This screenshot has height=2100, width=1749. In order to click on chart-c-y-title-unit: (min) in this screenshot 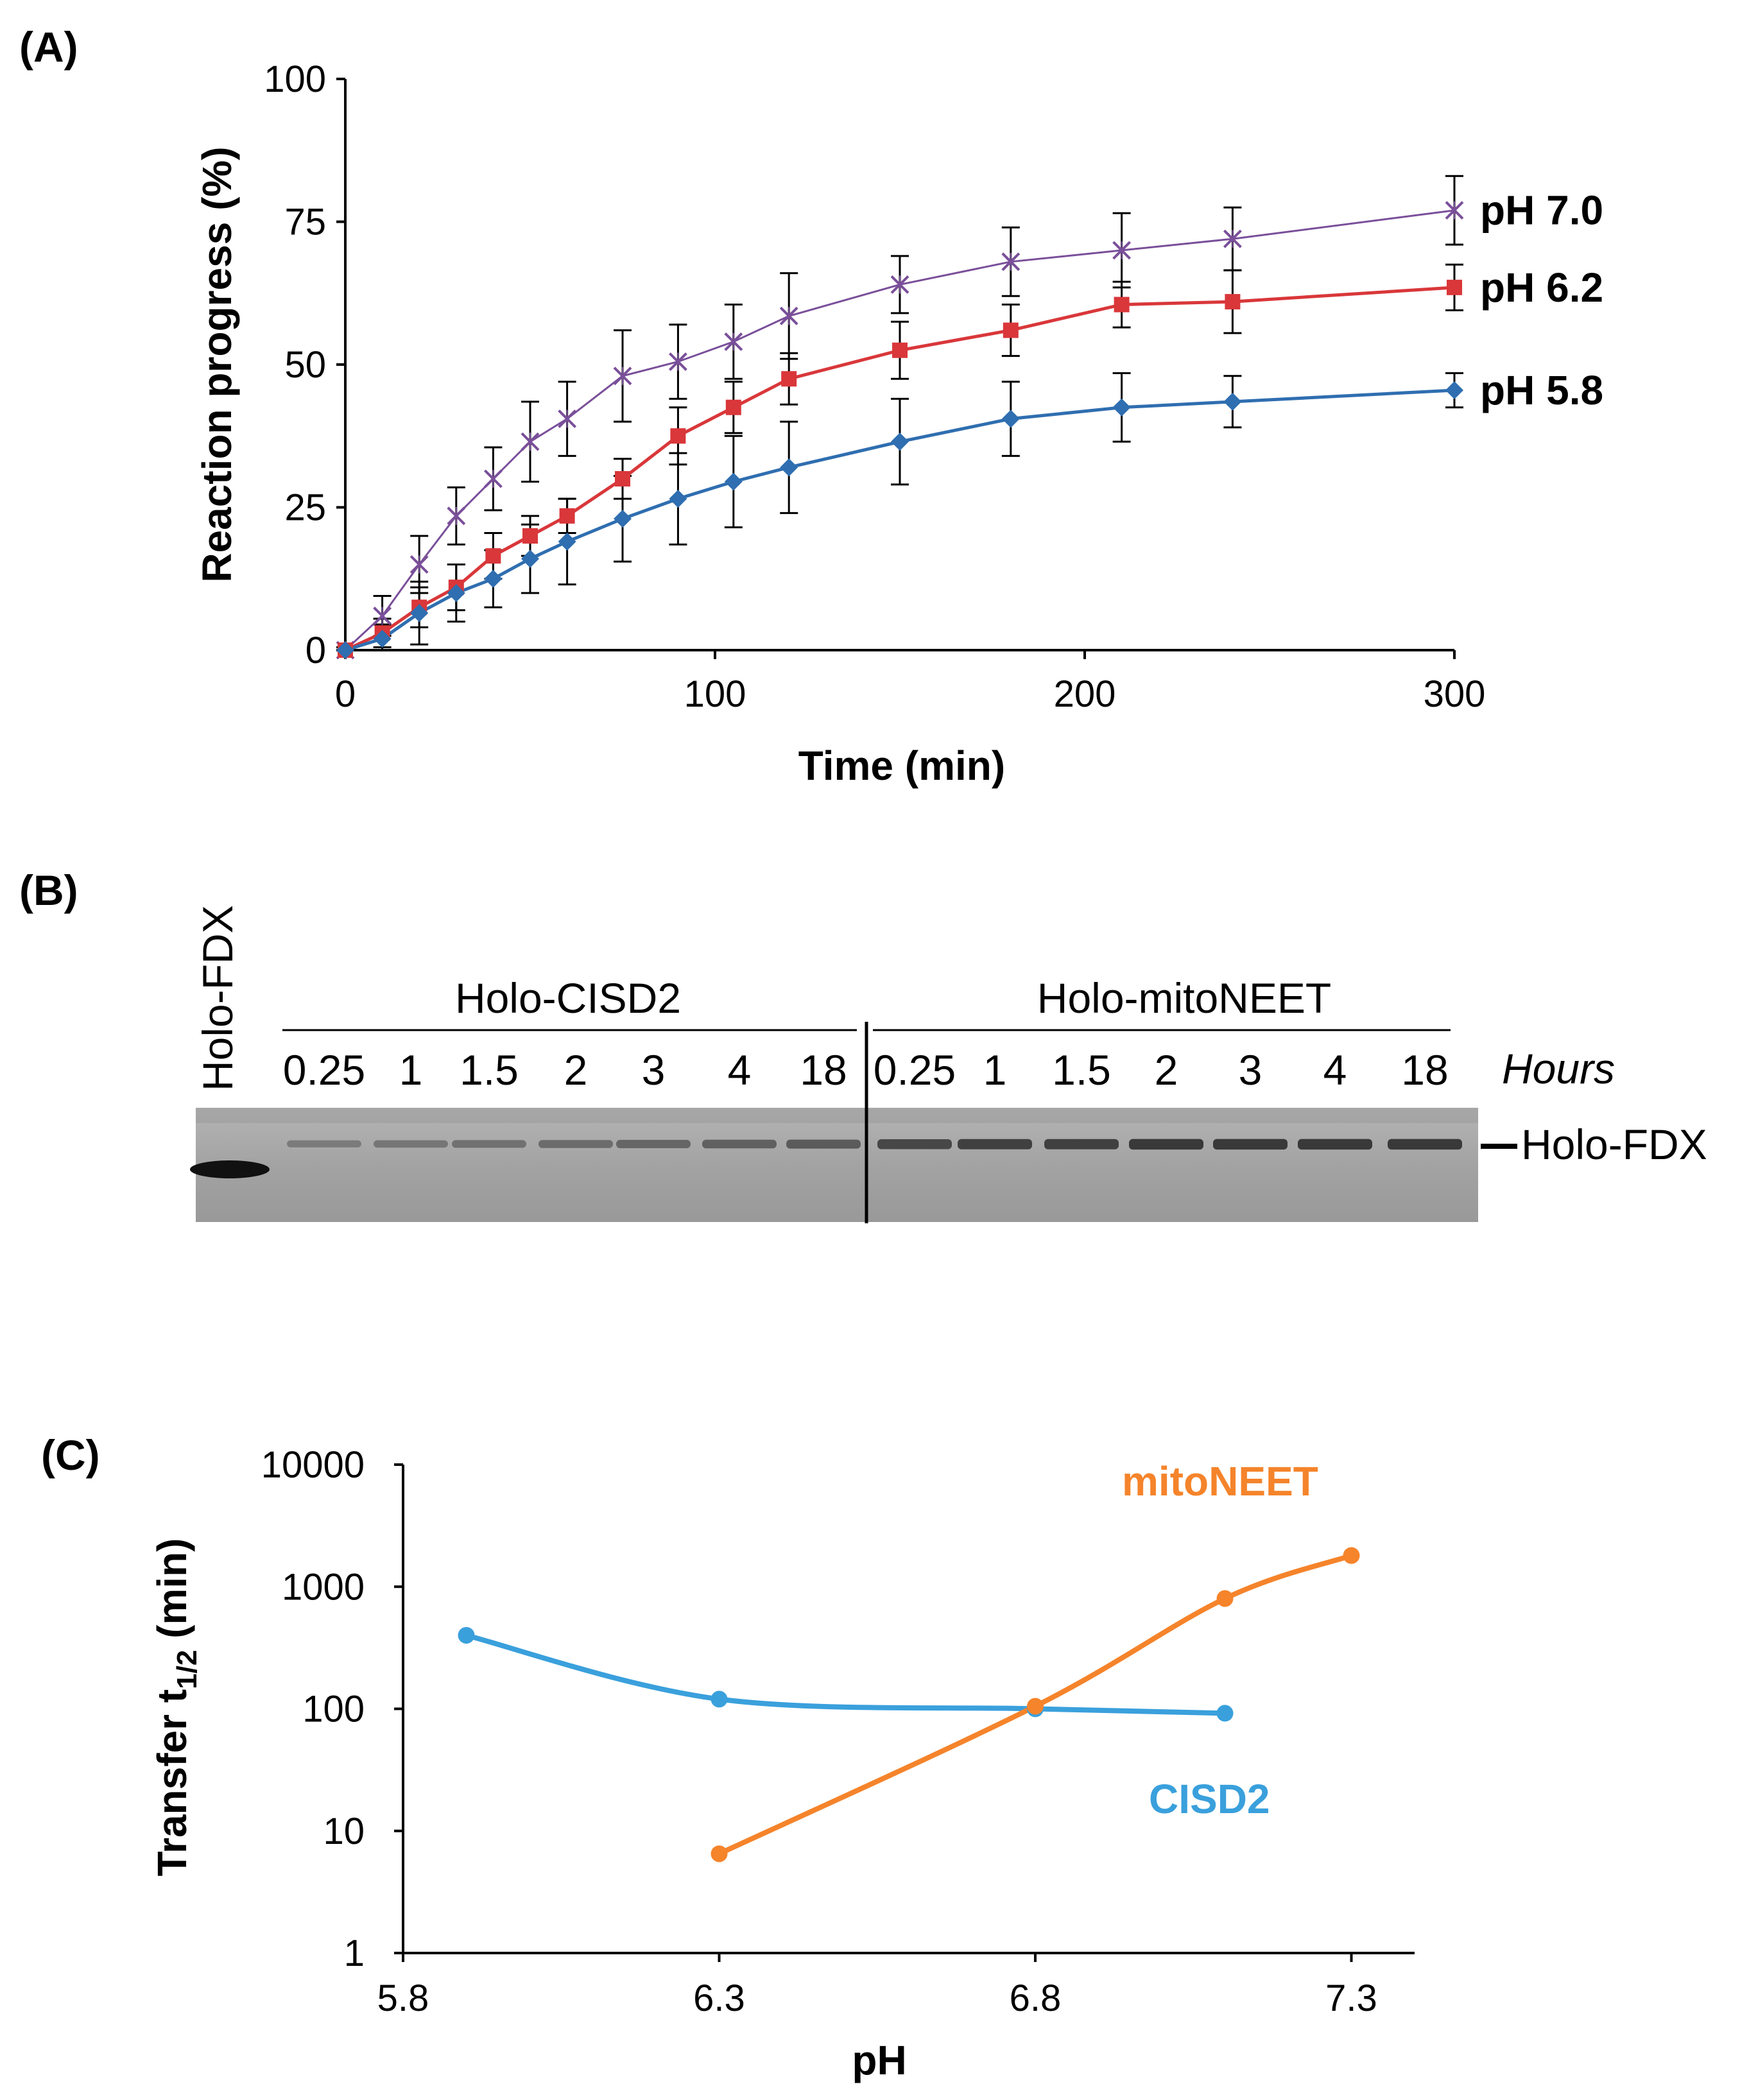, I will do `click(172, 1593)`.